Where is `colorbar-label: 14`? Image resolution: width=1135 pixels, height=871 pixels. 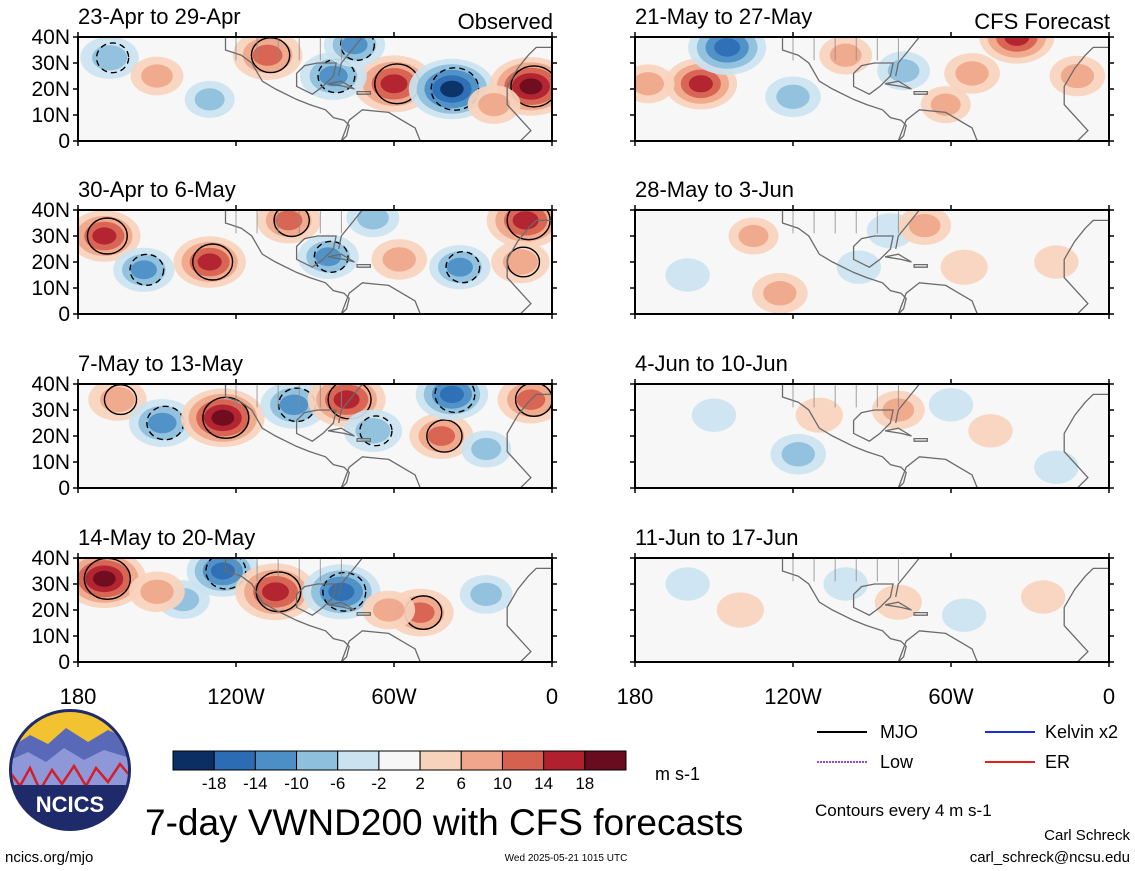 colorbar-label: 14 is located at coordinates (543, 783).